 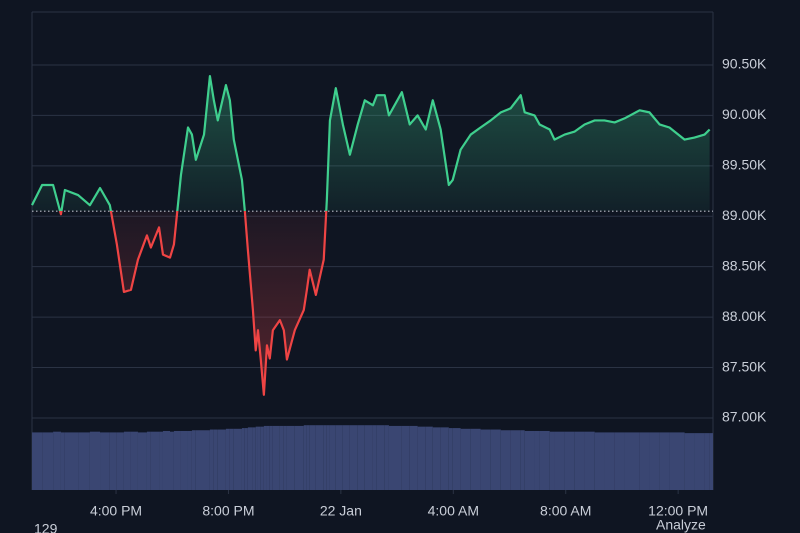 What do you see at coordinates (744, 366) in the screenshot?
I see `y-tick-label: 87.50K` at bounding box center [744, 366].